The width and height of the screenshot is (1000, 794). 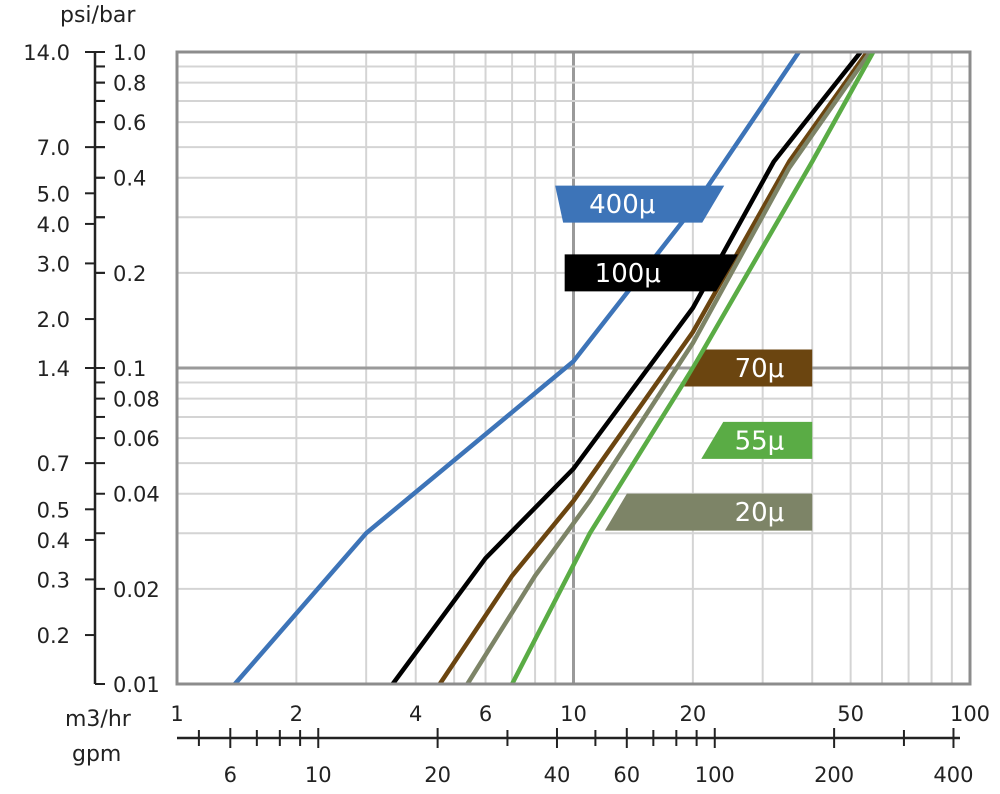 What do you see at coordinates (626, 775) in the screenshot?
I see `gpm-tick-label: 60` at bounding box center [626, 775].